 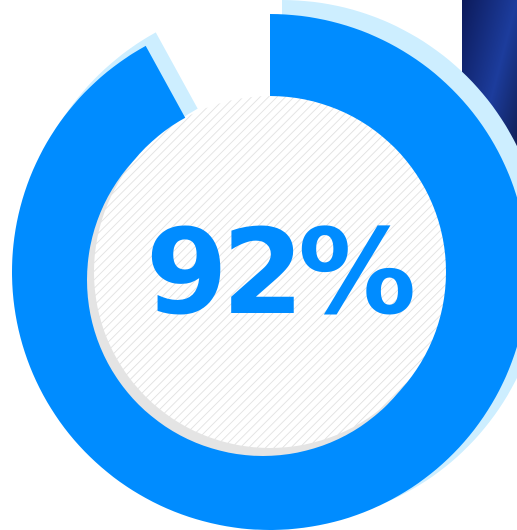 I want to click on value-label: 92%, so click(x=279, y=272).